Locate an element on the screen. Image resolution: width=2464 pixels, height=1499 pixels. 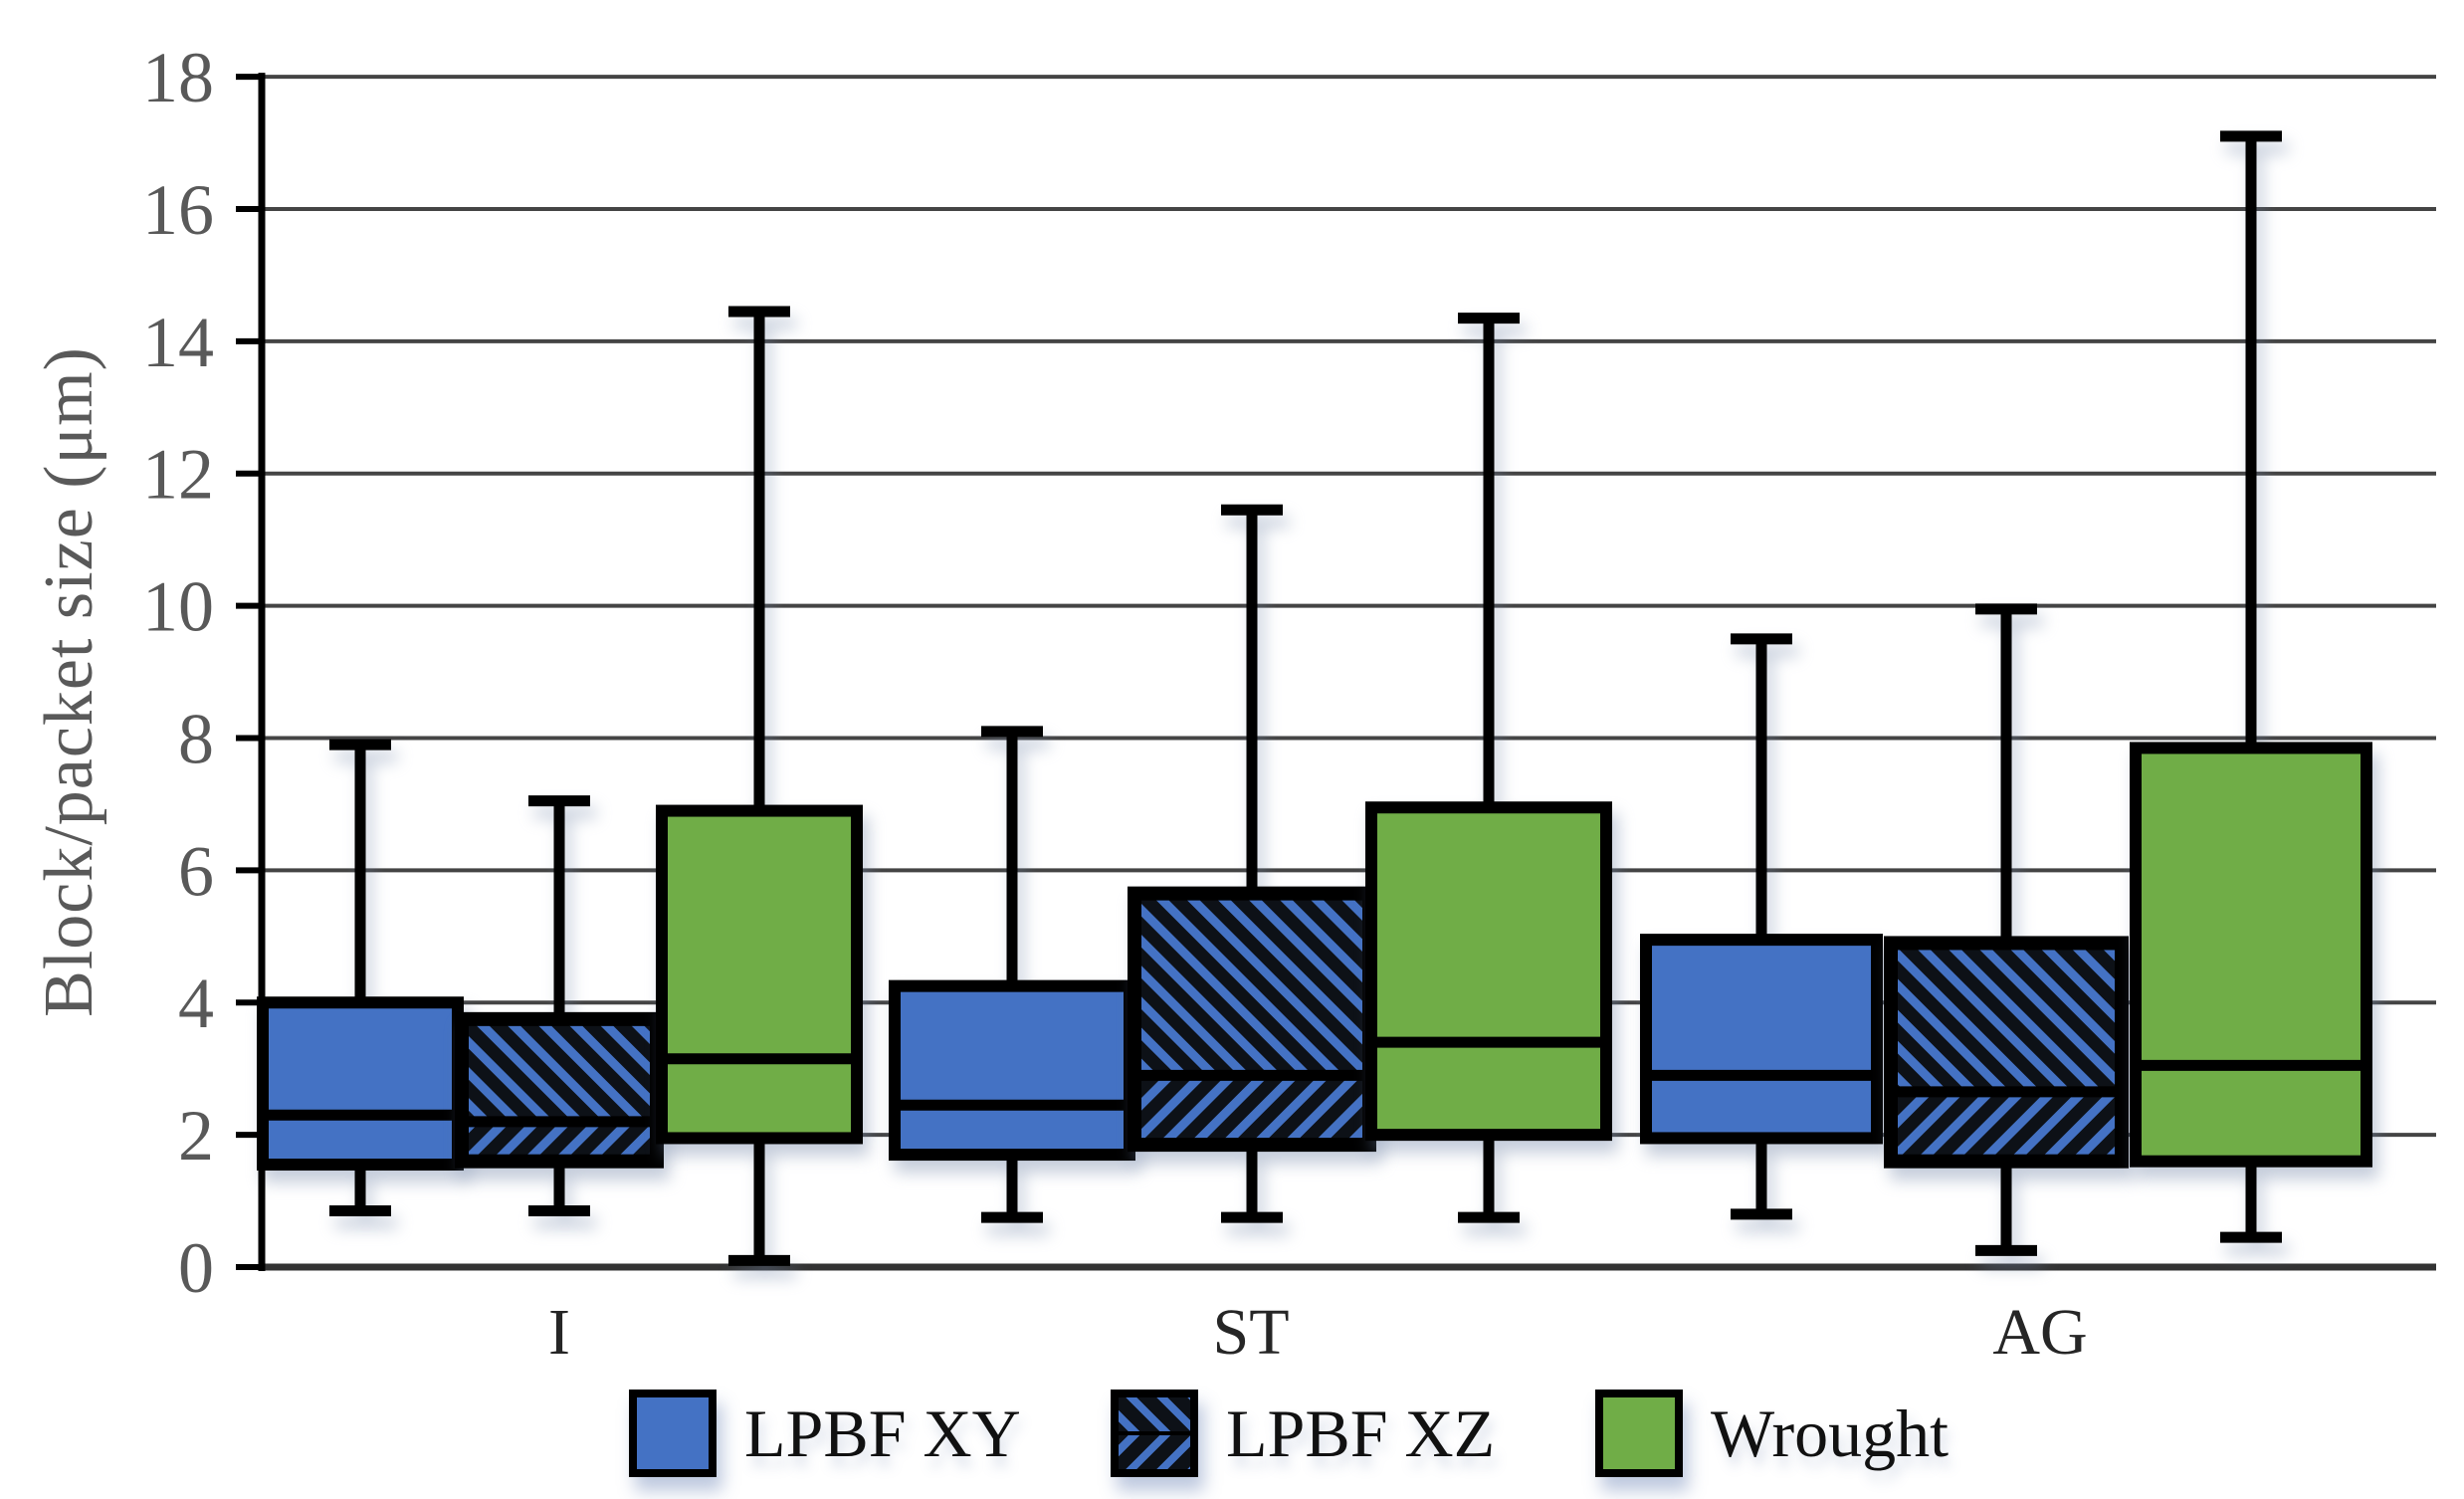
legend-swatch-wrought is located at coordinates (1639, 1433).